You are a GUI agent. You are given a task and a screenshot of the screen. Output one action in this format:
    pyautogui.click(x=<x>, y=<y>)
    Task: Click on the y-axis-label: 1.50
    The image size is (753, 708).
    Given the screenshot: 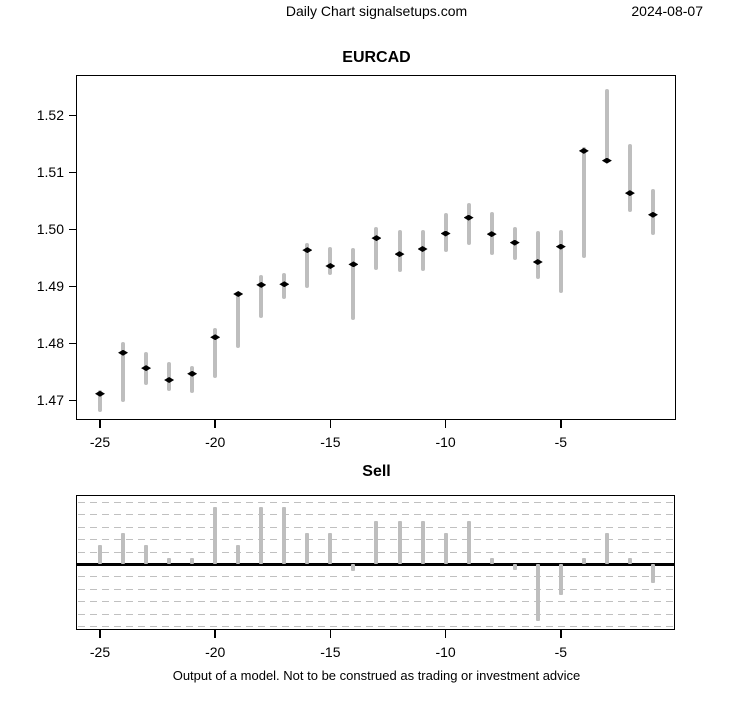 What is the action you would take?
    pyautogui.click(x=50, y=229)
    